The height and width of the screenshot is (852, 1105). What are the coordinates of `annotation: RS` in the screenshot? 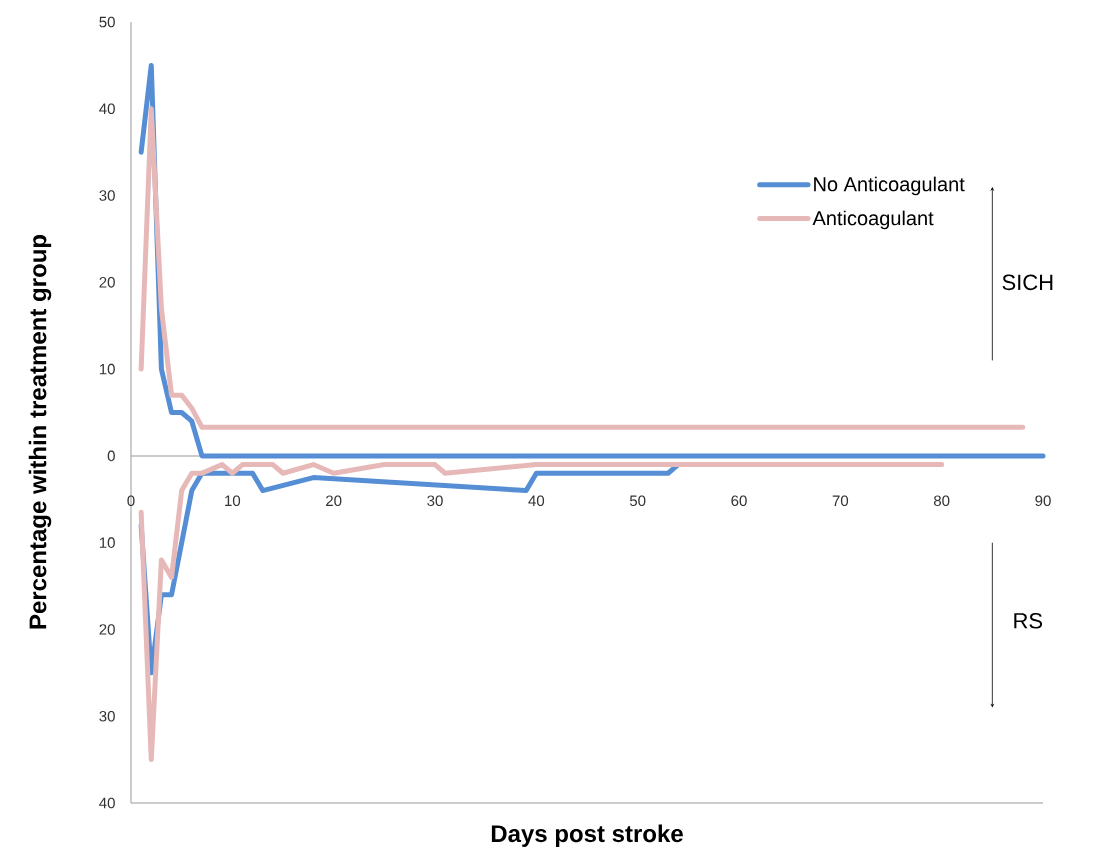 It's located at (1028, 620).